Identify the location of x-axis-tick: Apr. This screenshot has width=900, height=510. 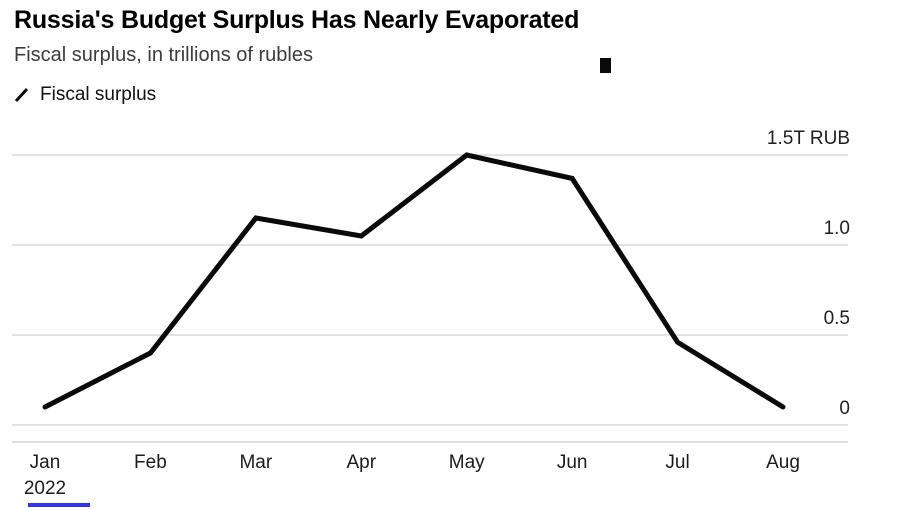
(361, 463).